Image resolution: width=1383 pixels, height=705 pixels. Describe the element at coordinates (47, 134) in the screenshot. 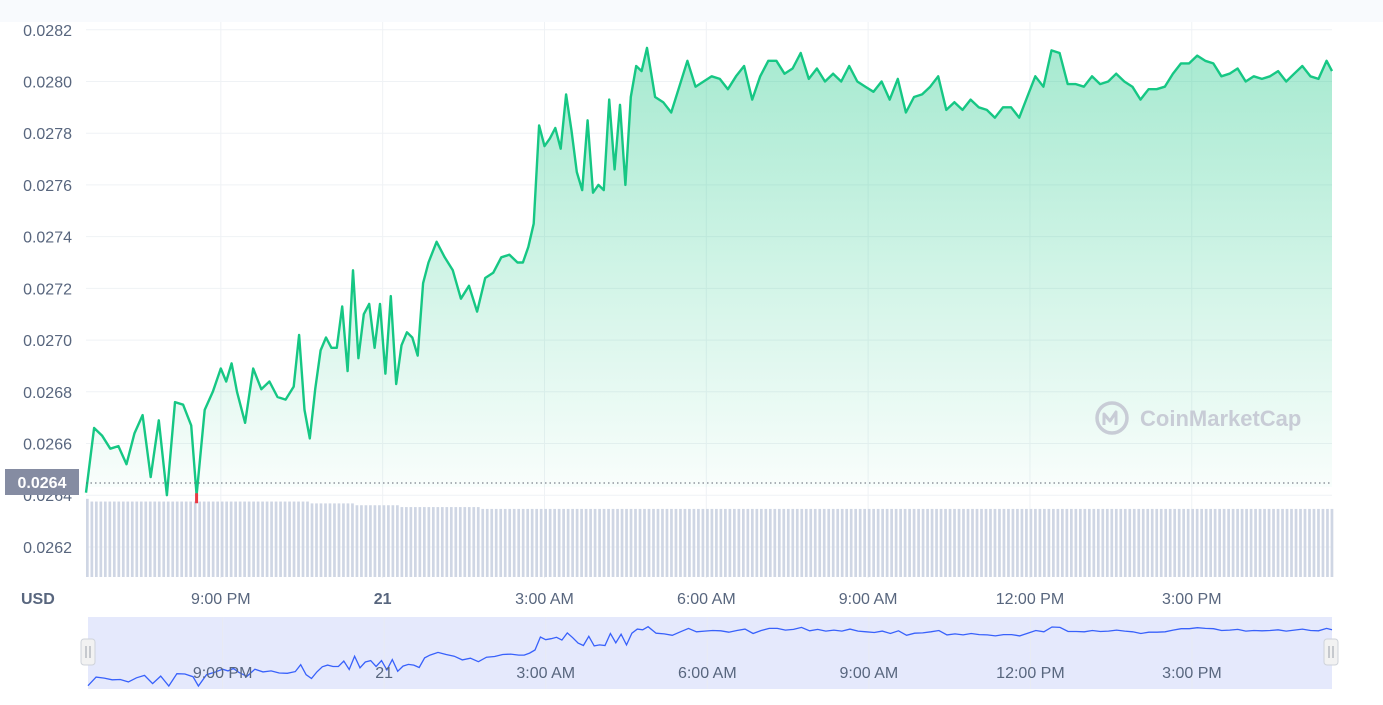

I see `y-tick-label: 0.0278` at that location.